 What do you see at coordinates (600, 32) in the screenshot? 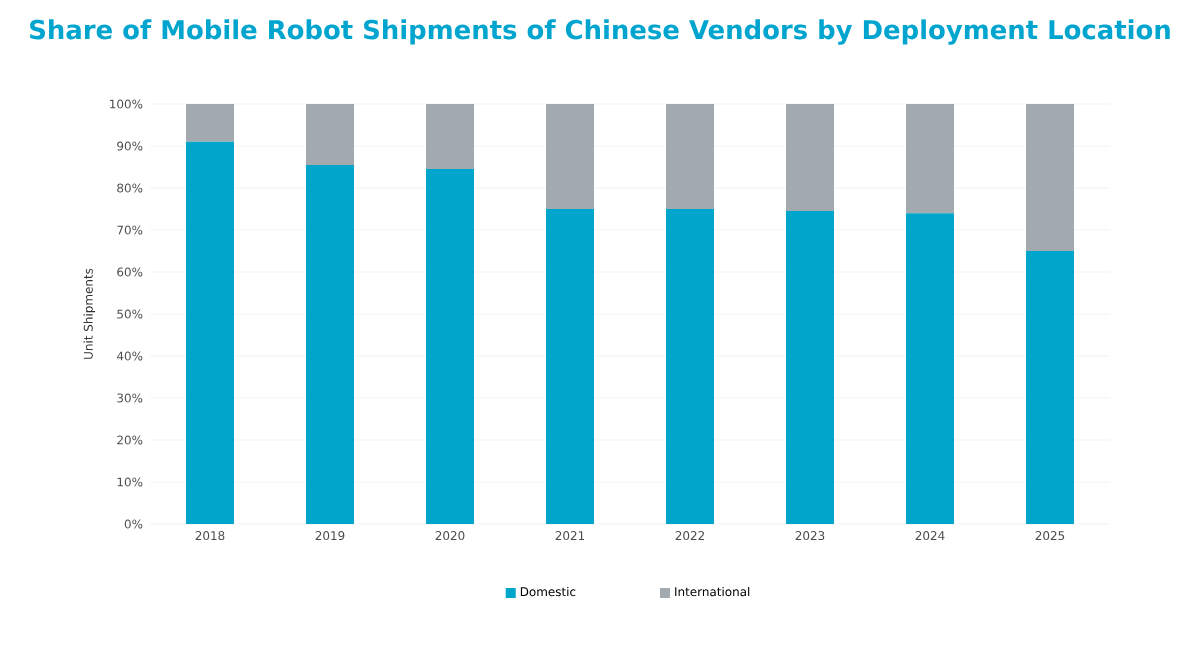
I see `chart-title: Share of Mobile Robot Shipments of Chinese Vendors by Deployment Location` at bounding box center [600, 32].